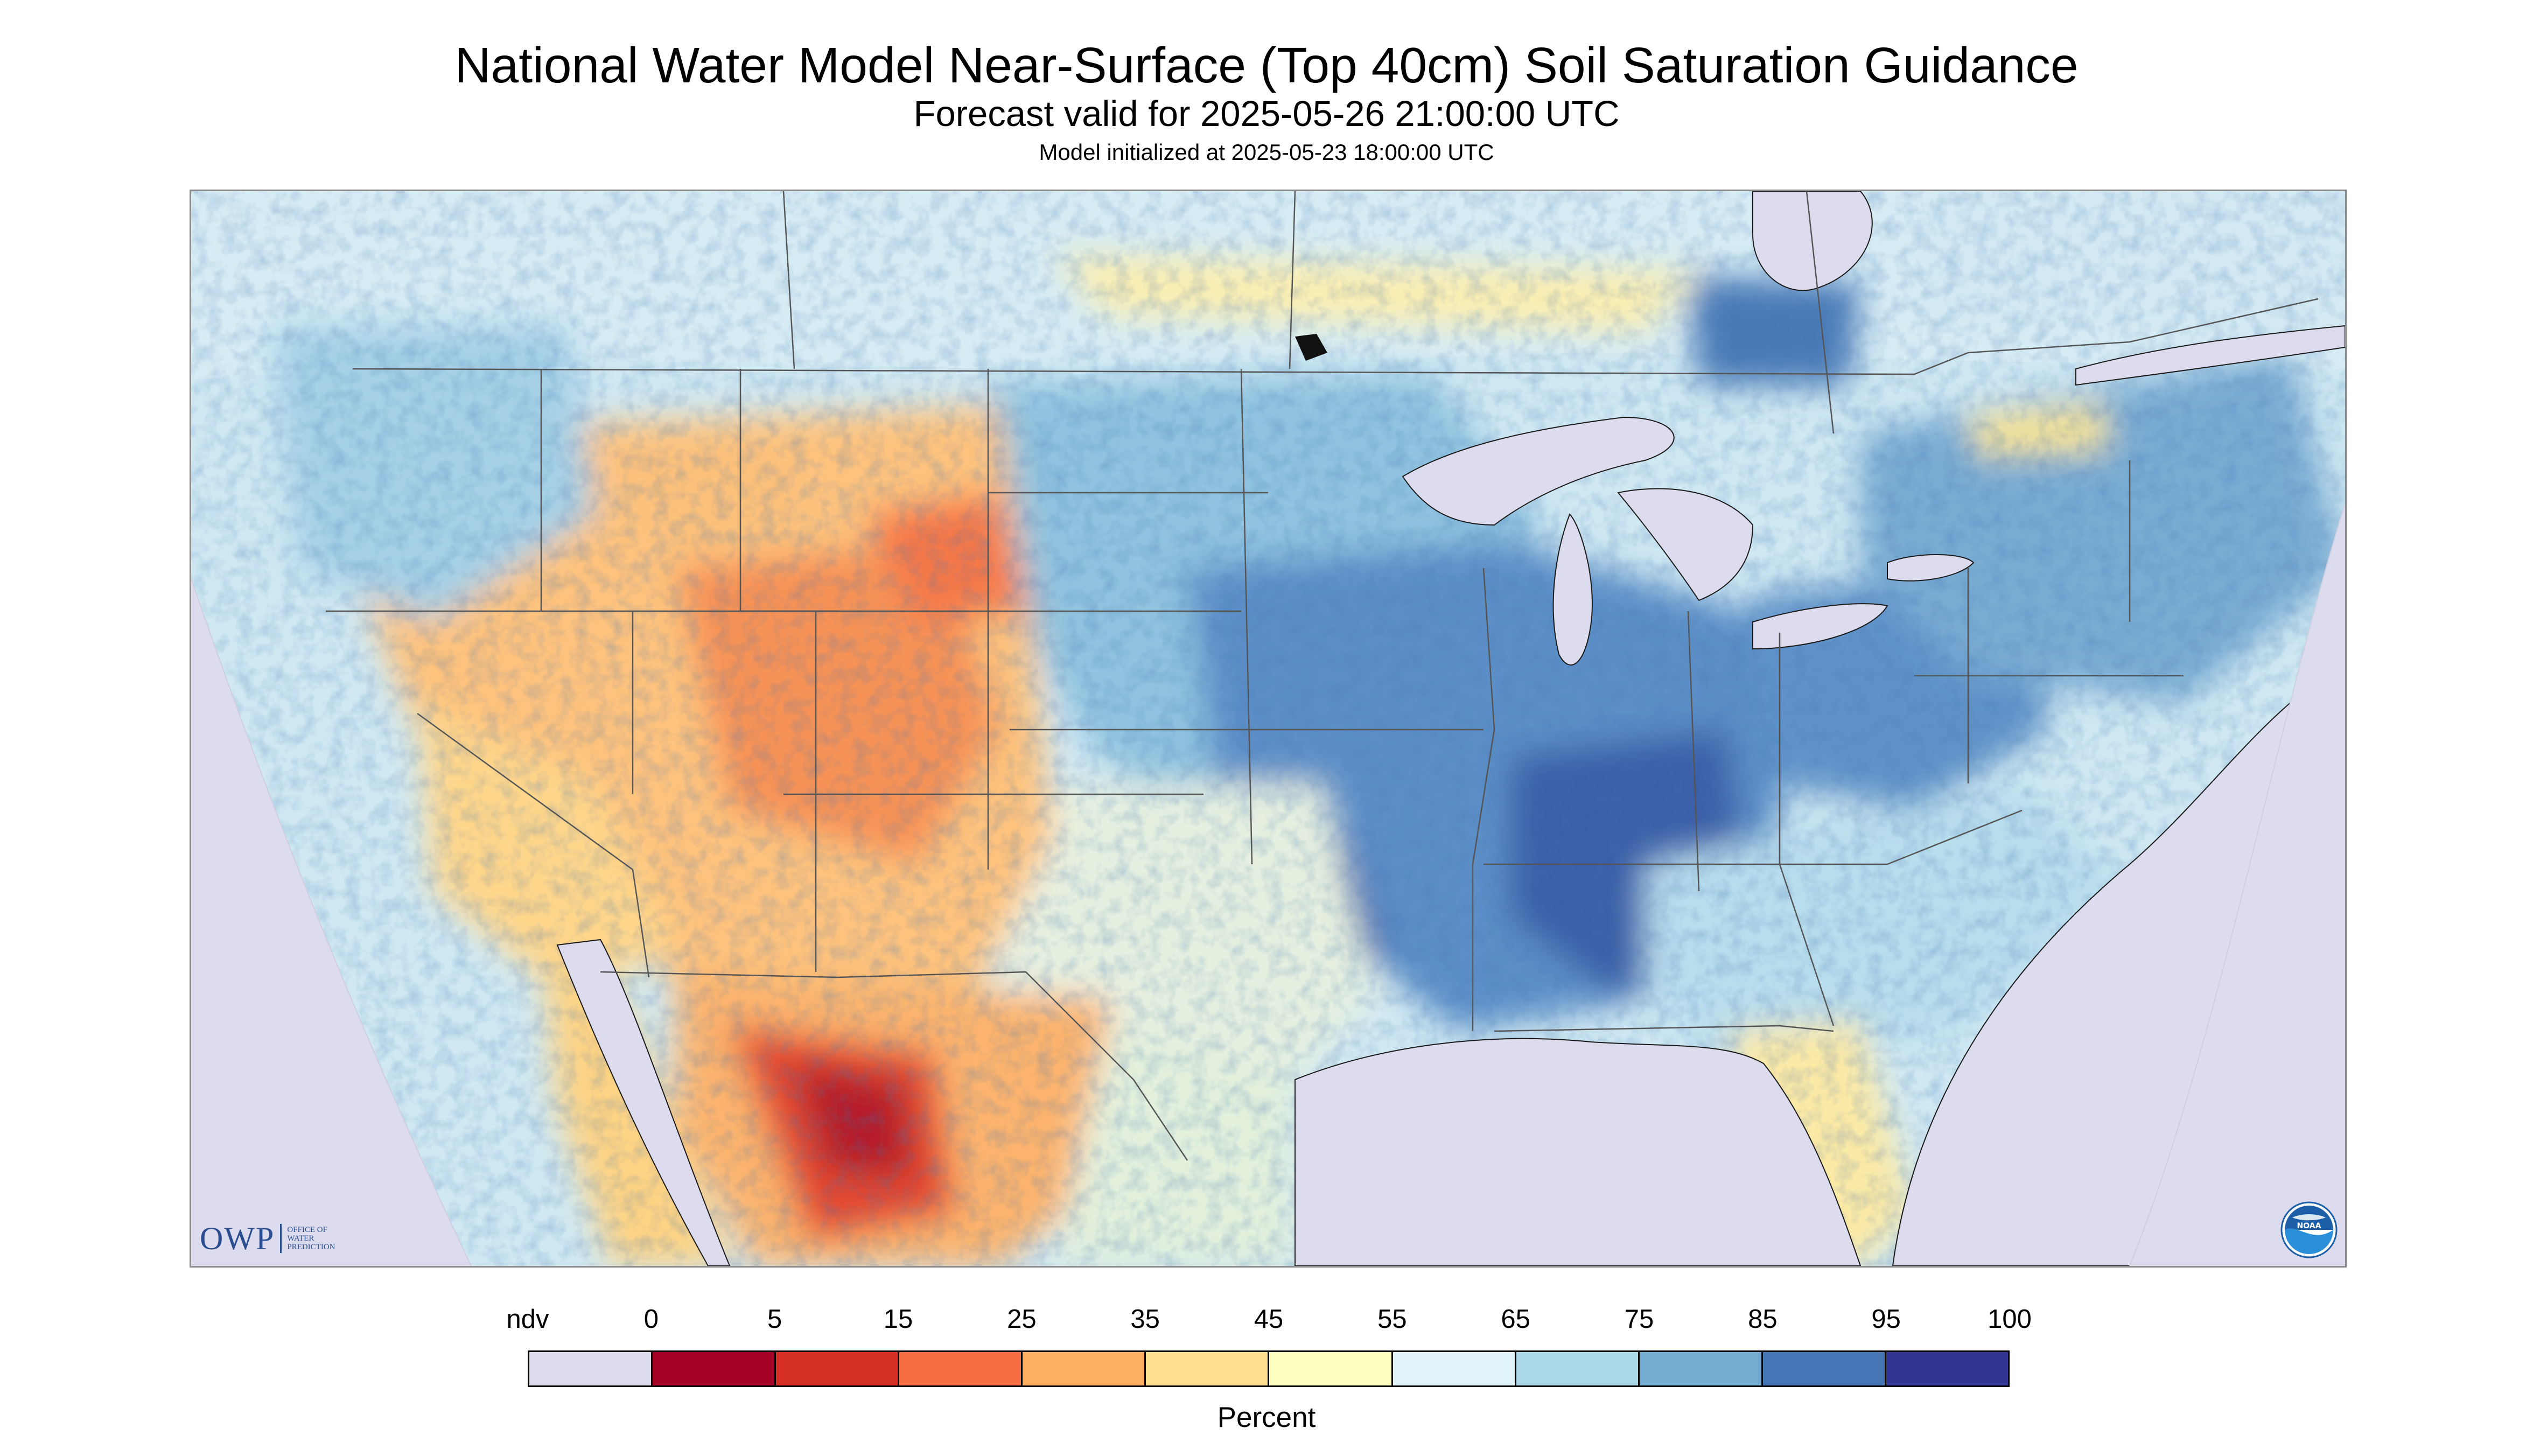  What do you see at coordinates (1763, 1319) in the screenshot?
I see `legend-tick-label: 85` at bounding box center [1763, 1319].